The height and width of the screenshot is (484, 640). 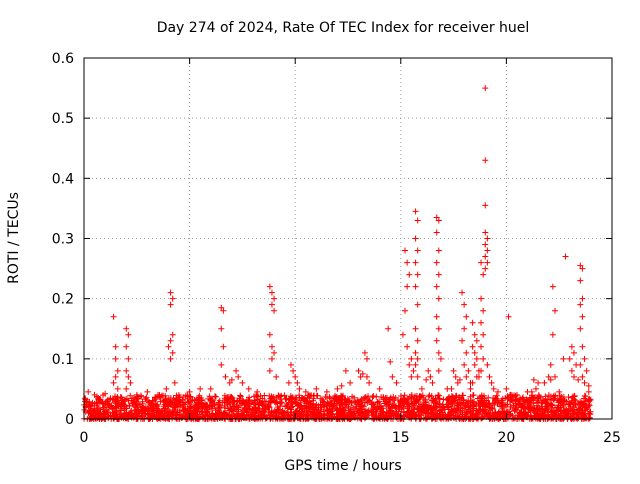 I want to click on y-tick-label: 0, so click(x=69, y=420).